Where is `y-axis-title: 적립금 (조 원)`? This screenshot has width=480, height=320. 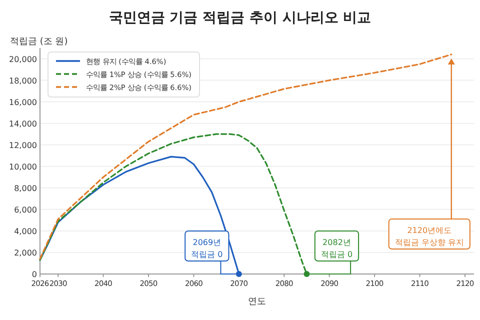
y-axis-title: 적립금 (조 원) is located at coordinates (39, 42).